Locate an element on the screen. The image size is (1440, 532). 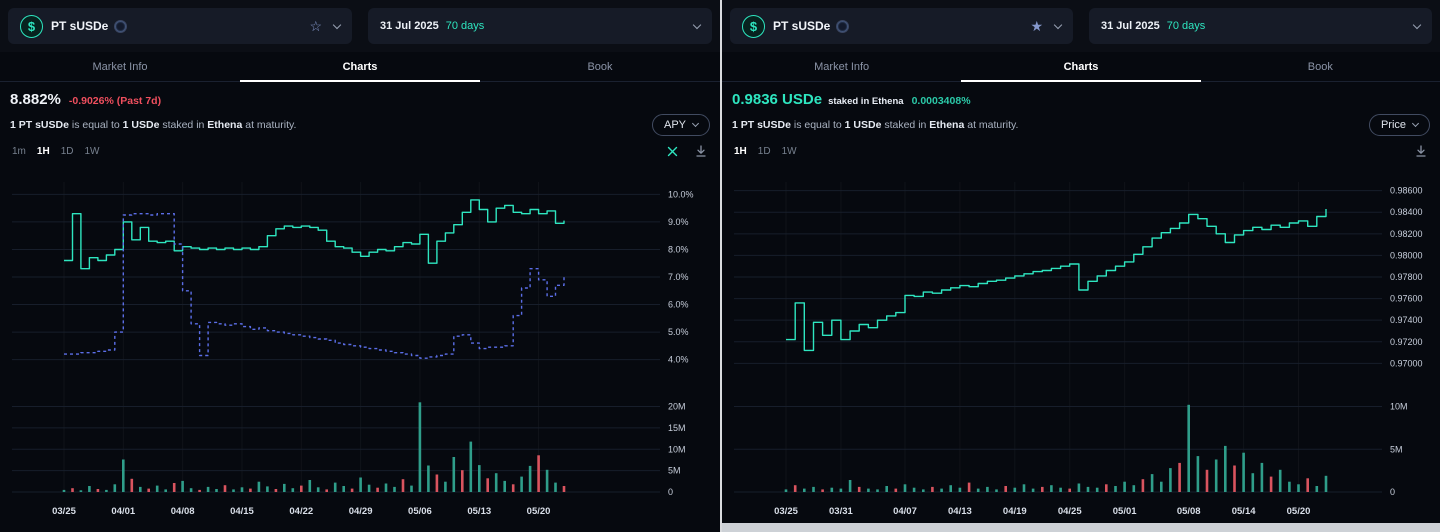
svg-text: 04/25 is located at coordinates (1070, 511).